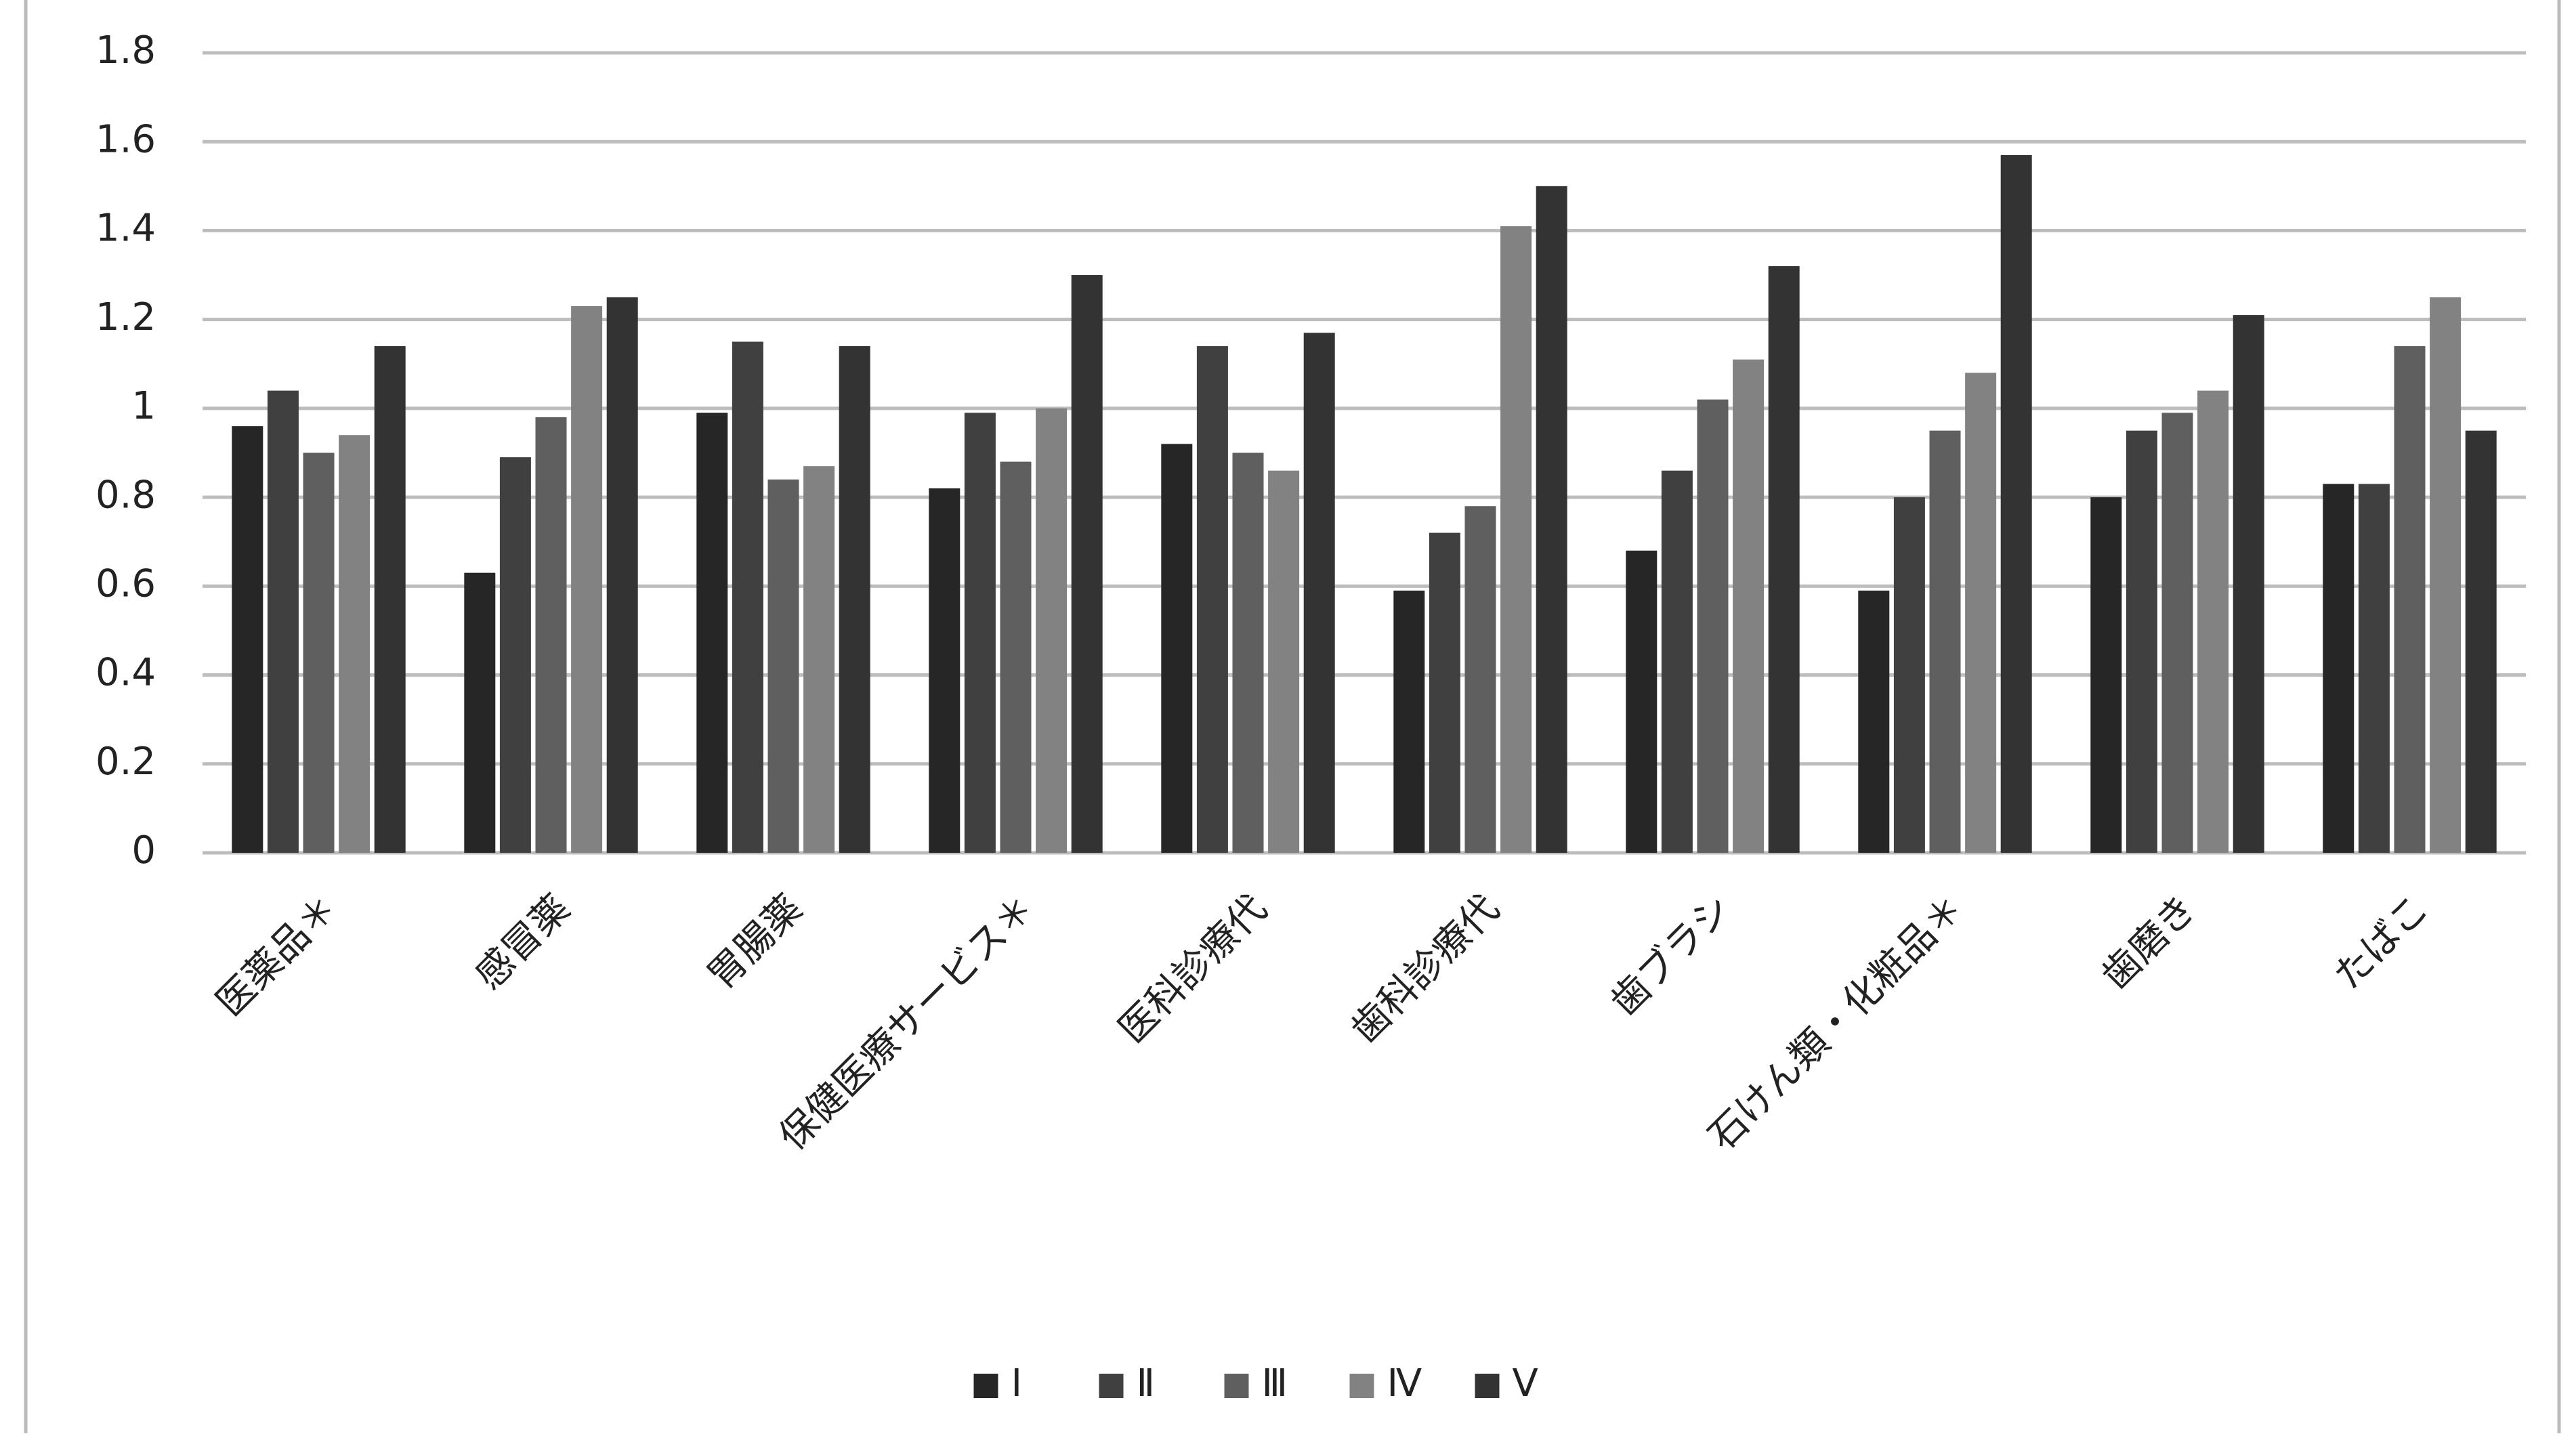  Describe the element at coordinates (2149, 942) in the screenshot. I see `x-tick-label: 歯磨き` at that location.